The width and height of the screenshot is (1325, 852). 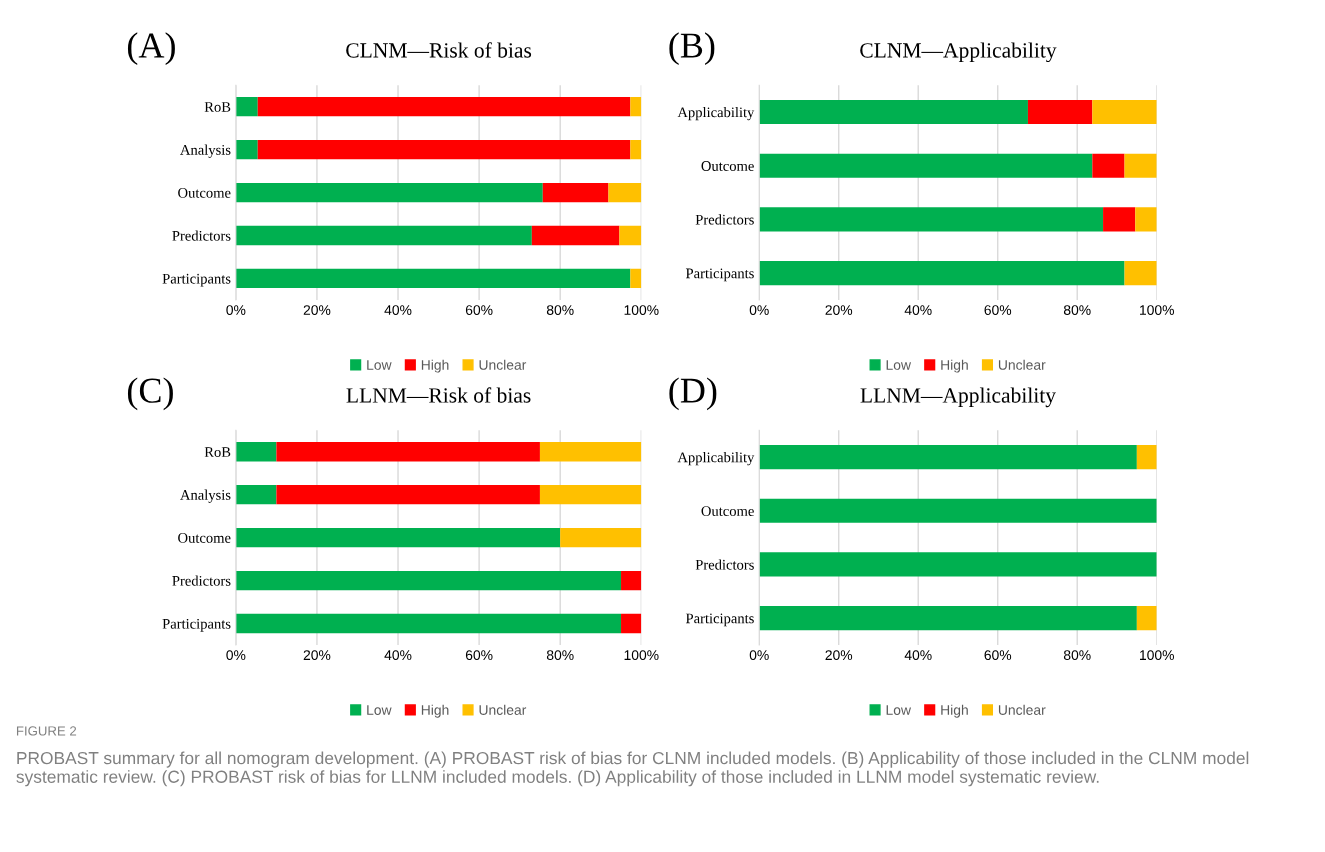 What do you see at coordinates (438, 395) in the screenshot?
I see `chart-title: LLNM—Risk of bias` at bounding box center [438, 395].